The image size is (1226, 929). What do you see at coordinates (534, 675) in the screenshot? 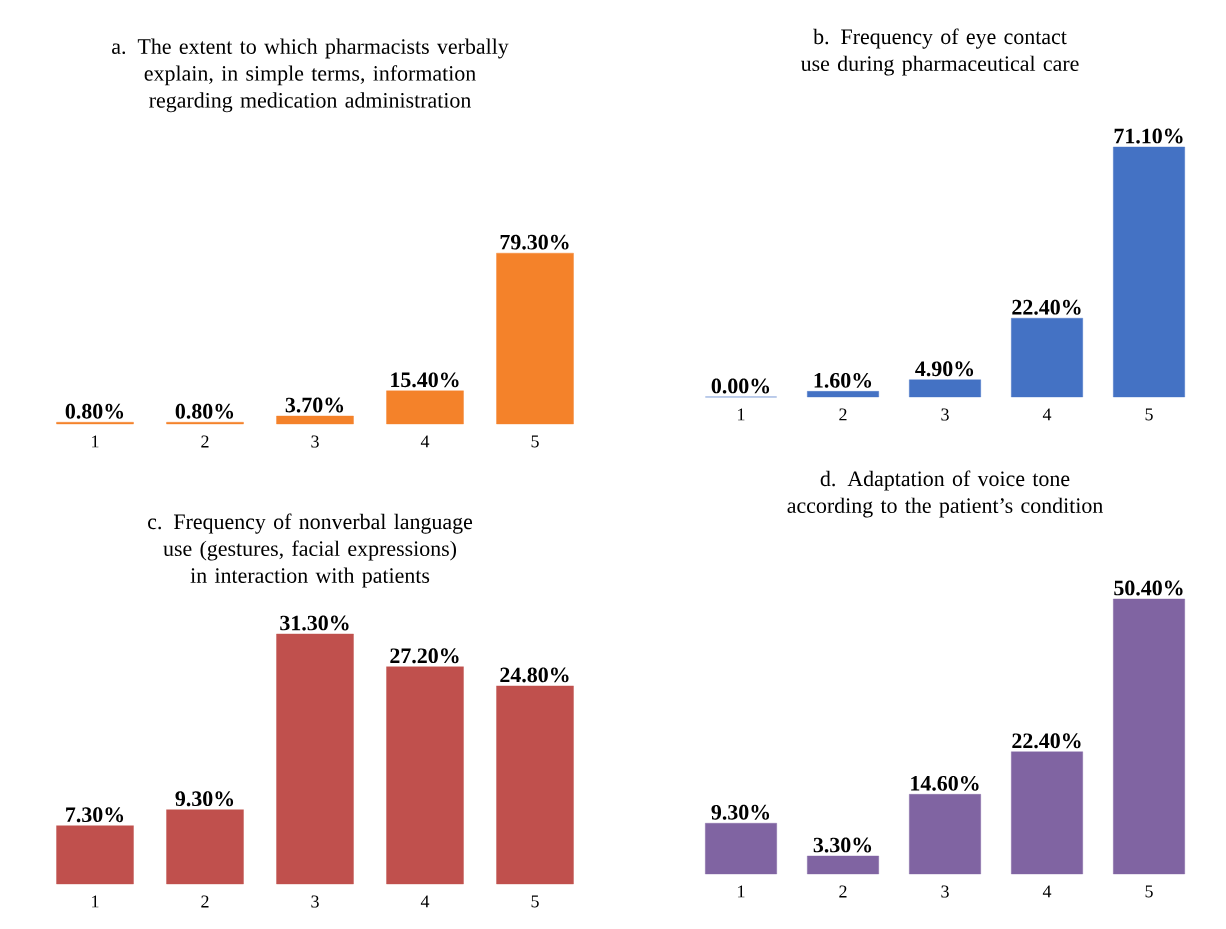
I see `data-label: 24.80%` at bounding box center [534, 675].